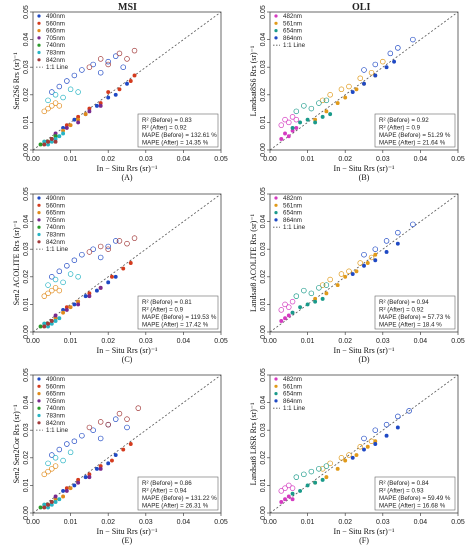 This screenshot has height=550, width=471. Describe the element at coordinates (412, 506) in the screenshot. I see `stats-line: MAPE (After) = 16.68 %` at that location.